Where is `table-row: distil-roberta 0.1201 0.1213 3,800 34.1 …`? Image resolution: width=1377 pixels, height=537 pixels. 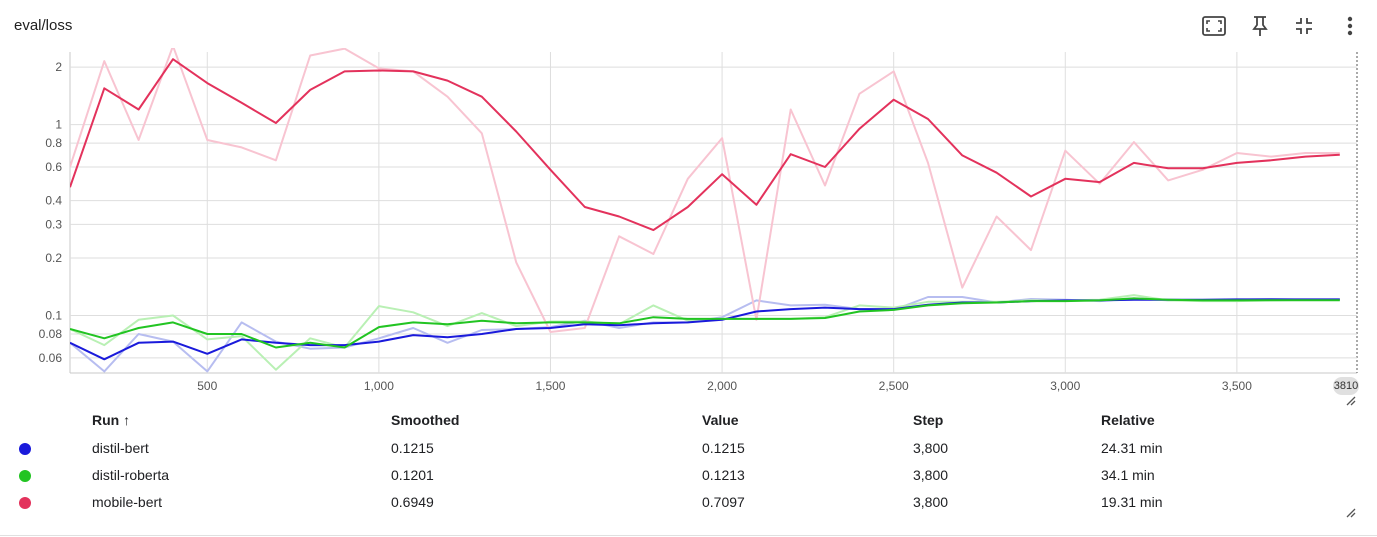 table-row: distil-roberta 0.1201 0.1213 3,800 34.1 … is located at coordinates (650, 474).